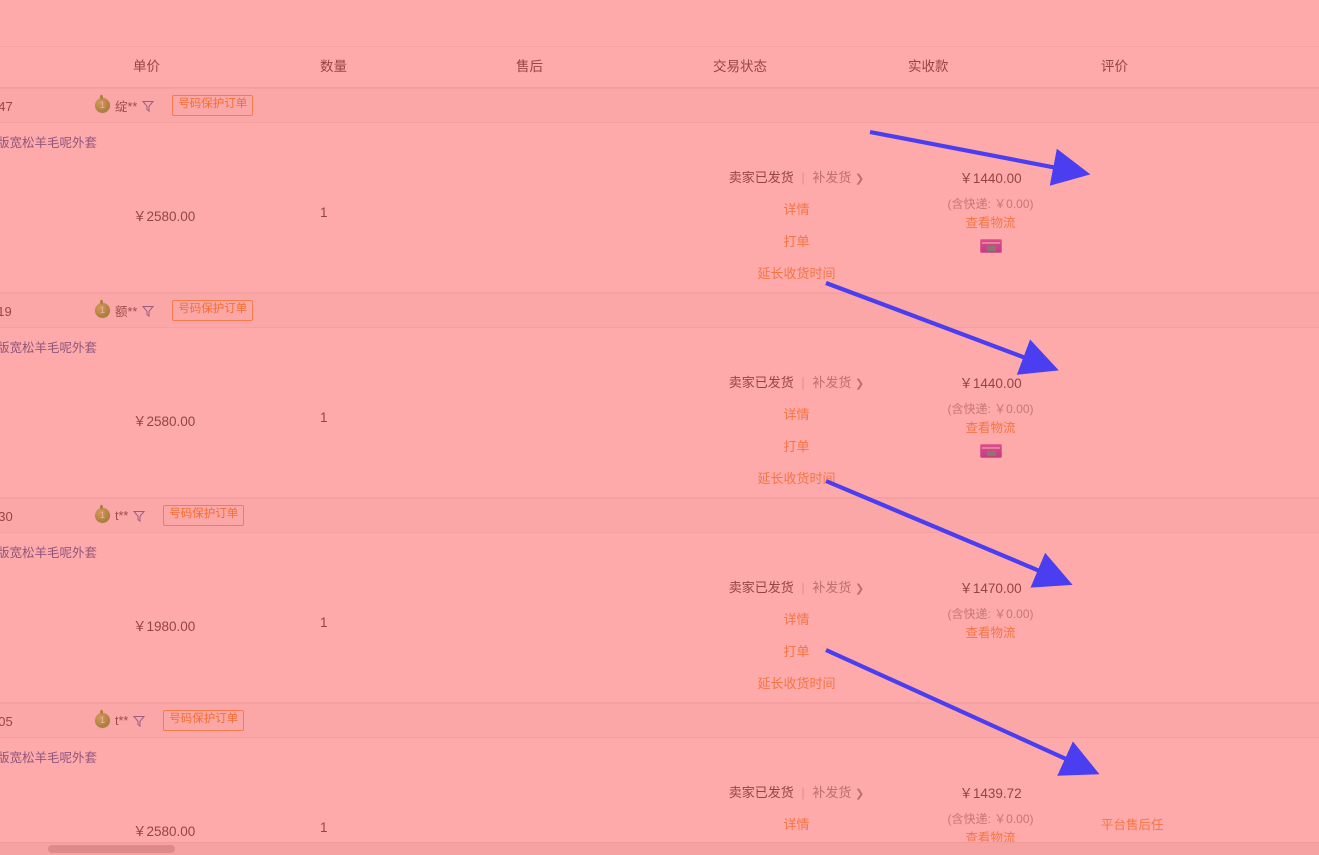 The height and width of the screenshot is (855, 1319). I want to click on buyer-nickname: 绽**, so click(126, 107).